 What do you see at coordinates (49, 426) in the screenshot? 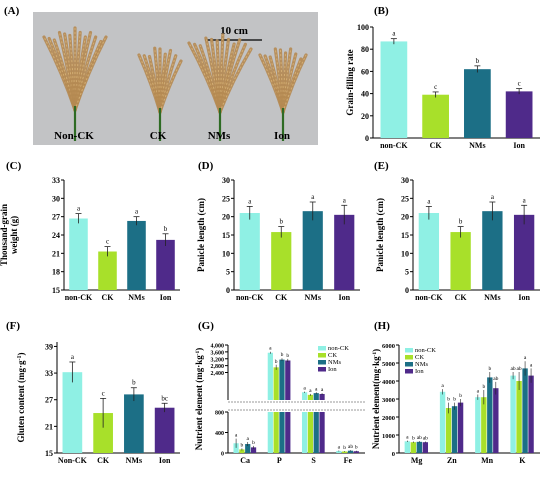
I see `y-tick-label: 21` at bounding box center [49, 426].